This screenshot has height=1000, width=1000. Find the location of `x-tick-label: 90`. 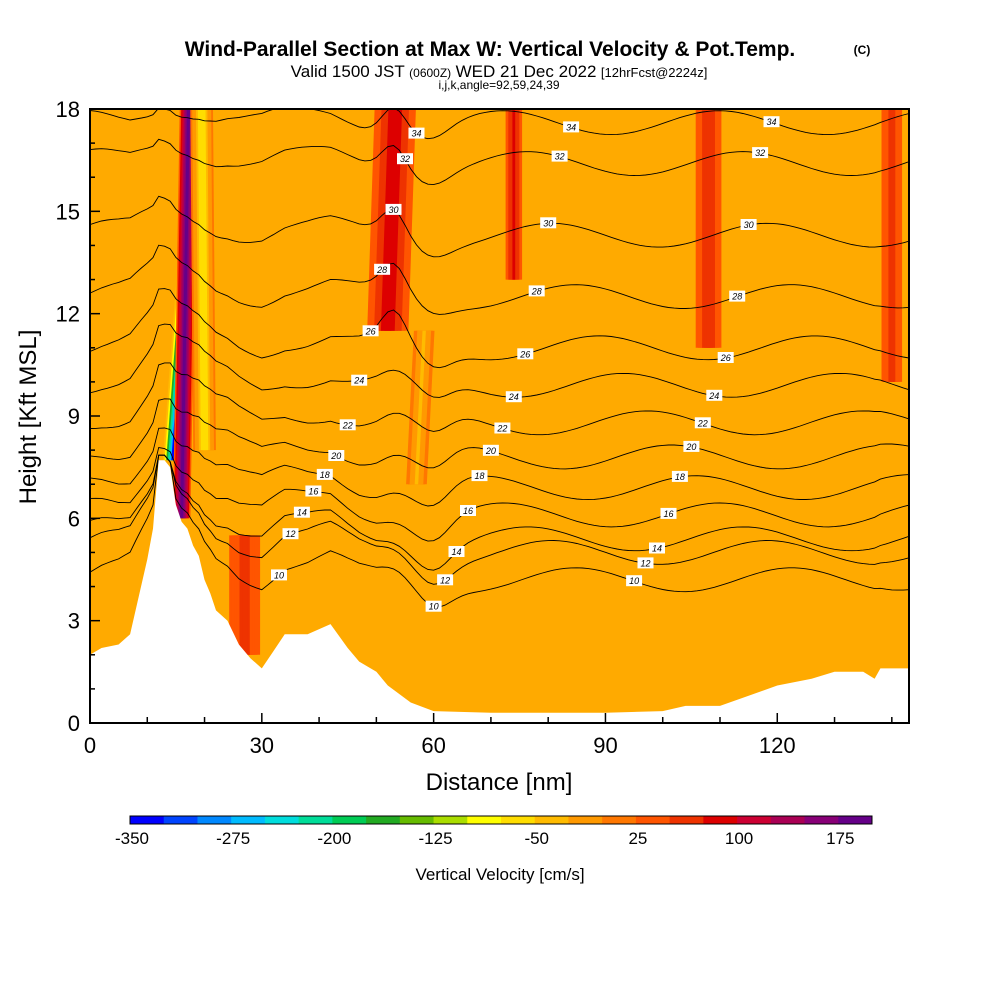

x-tick-label: 90 is located at coordinates (605, 745).